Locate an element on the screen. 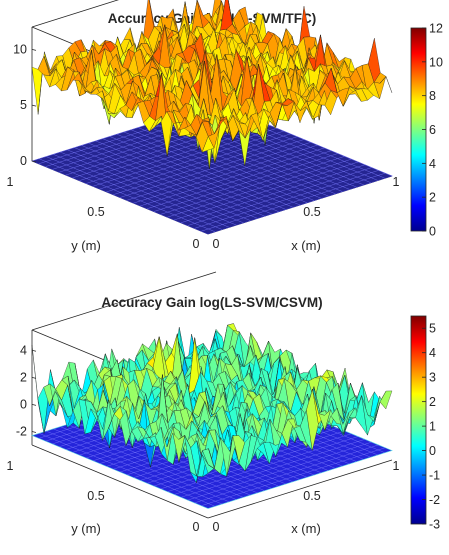 This screenshot has width=449, height=555. colorbar-tick-label: 6 is located at coordinates (432, 130).